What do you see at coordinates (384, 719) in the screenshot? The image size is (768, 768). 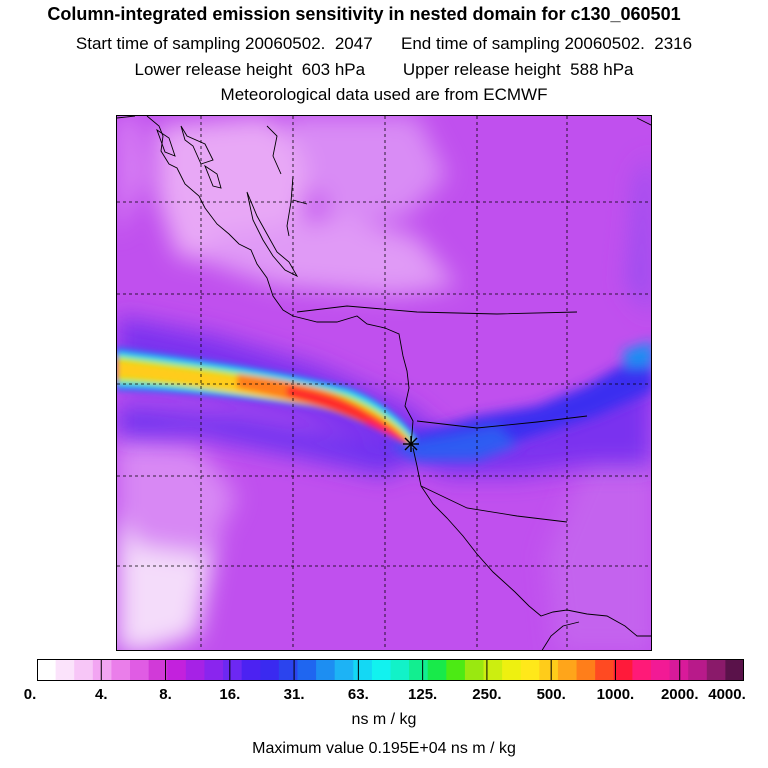 I see `units-label: ns m / kg` at bounding box center [384, 719].